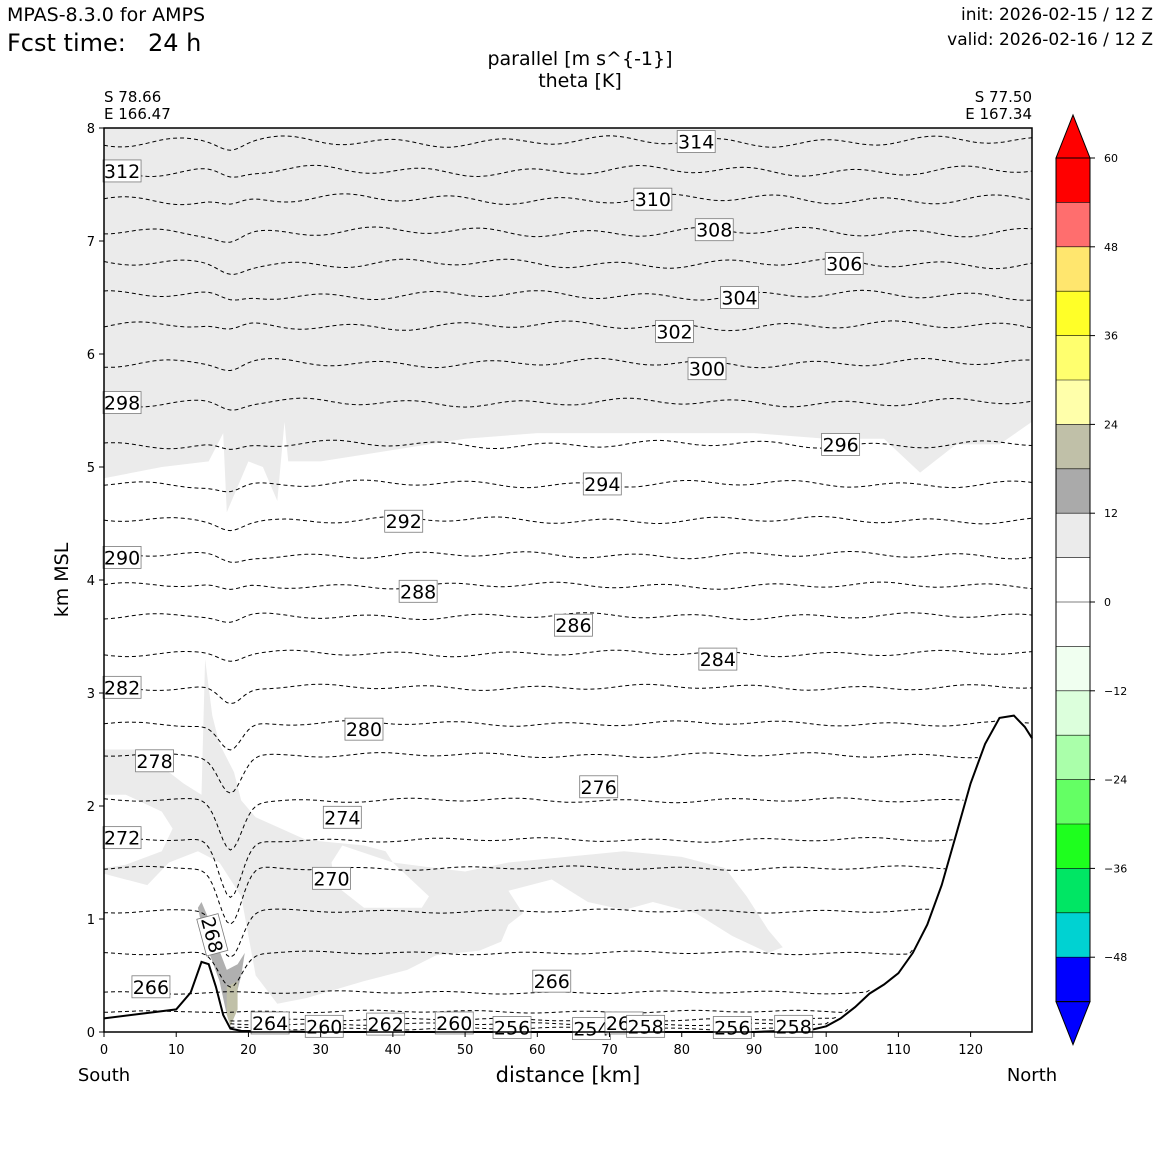  Describe the element at coordinates (212, 935) in the screenshot. I see `theta-label-268-23: 268` at that location.